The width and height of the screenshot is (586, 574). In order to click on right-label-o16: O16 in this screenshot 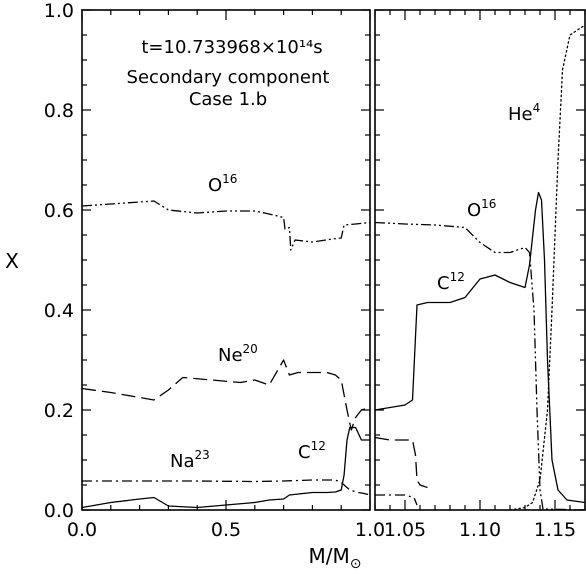, I will do `click(481, 209)`.